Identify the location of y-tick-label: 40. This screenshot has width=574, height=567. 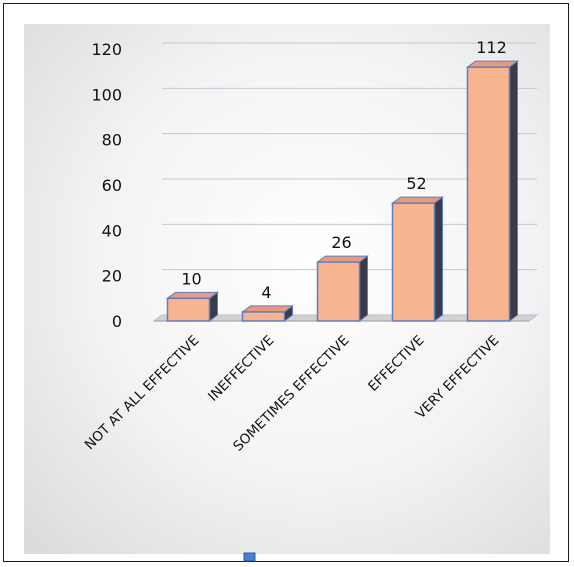
(112, 230).